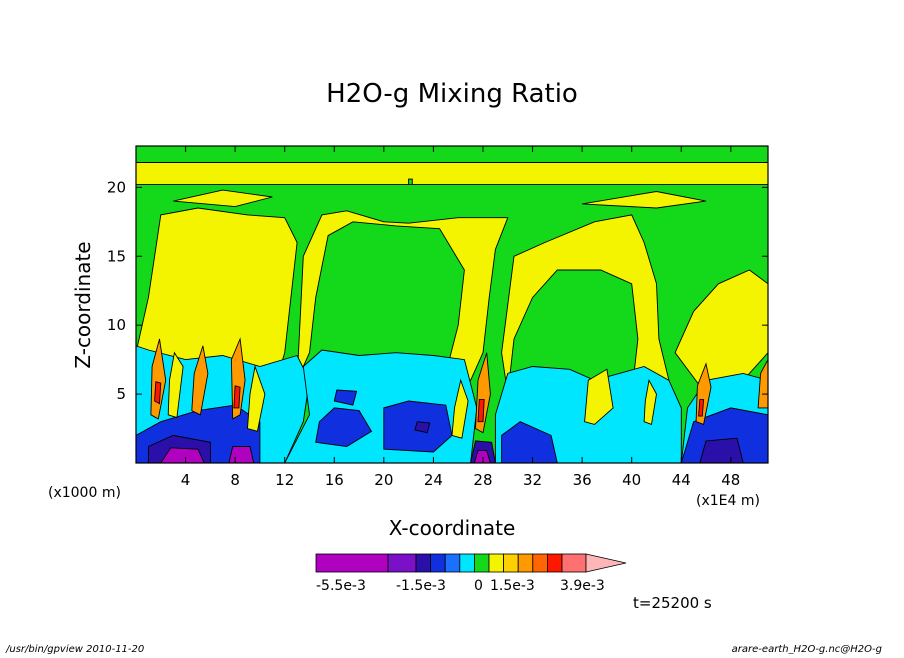 This screenshot has width=904, height=658. What do you see at coordinates (74, 649) in the screenshot?
I see `footer-left: /usr/bin/gpview 2010-11-20` at bounding box center [74, 649].